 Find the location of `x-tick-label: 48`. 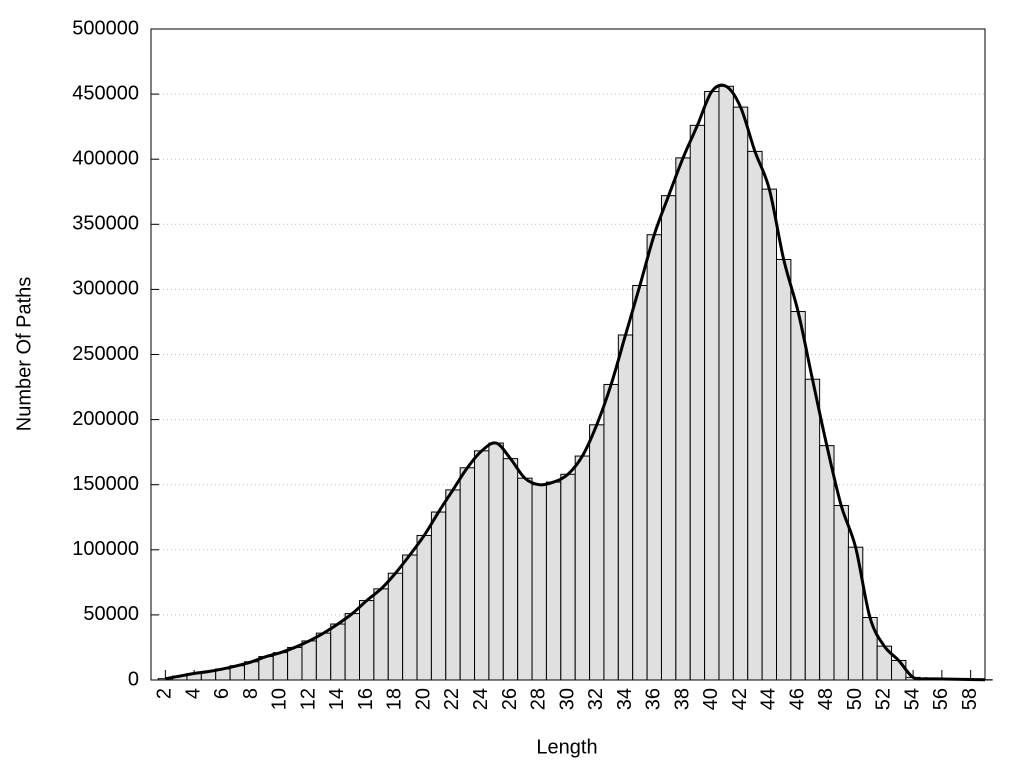

x-tick-label: 48 is located at coordinates (826, 699).